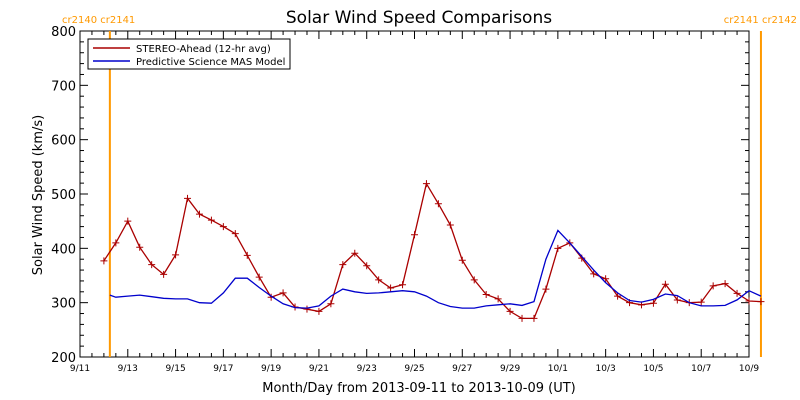 The width and height of the screenshot is (800, 400). Describe the element at coordinates (63, 358) in the screenshot. I see `y-tick-label: 200` at that location.